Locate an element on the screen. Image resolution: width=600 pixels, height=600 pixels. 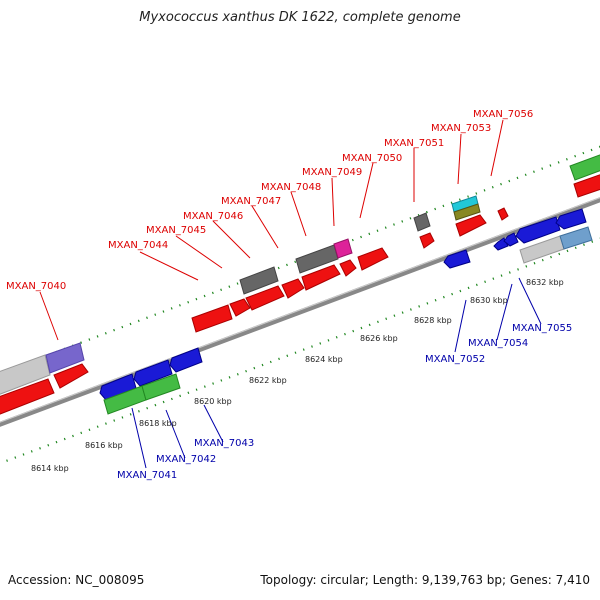
gene-label-reverse: MXAN_7055 is located at coordinates (542, 328).